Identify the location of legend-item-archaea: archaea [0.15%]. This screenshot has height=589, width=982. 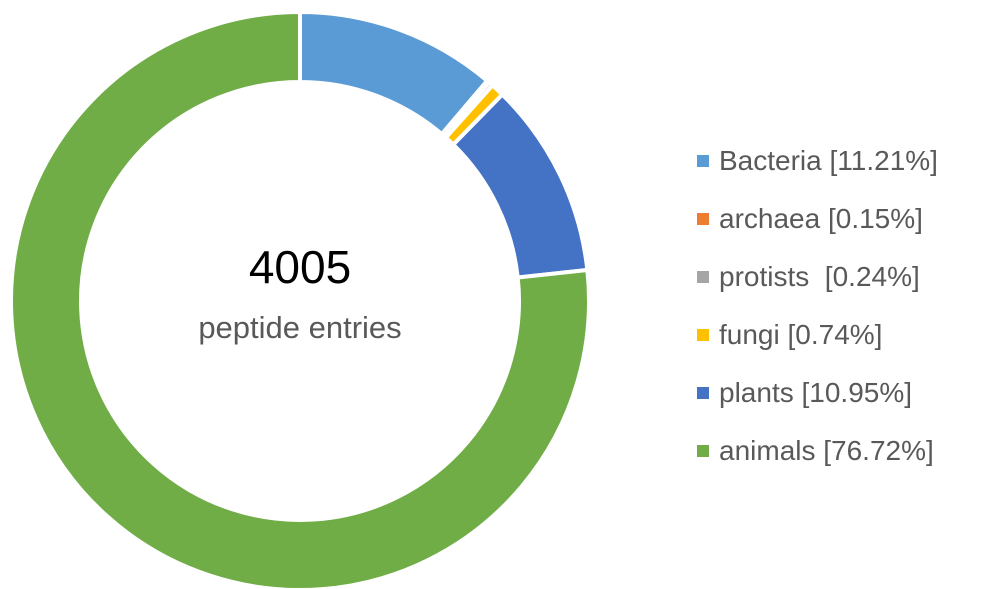
(817, 219).